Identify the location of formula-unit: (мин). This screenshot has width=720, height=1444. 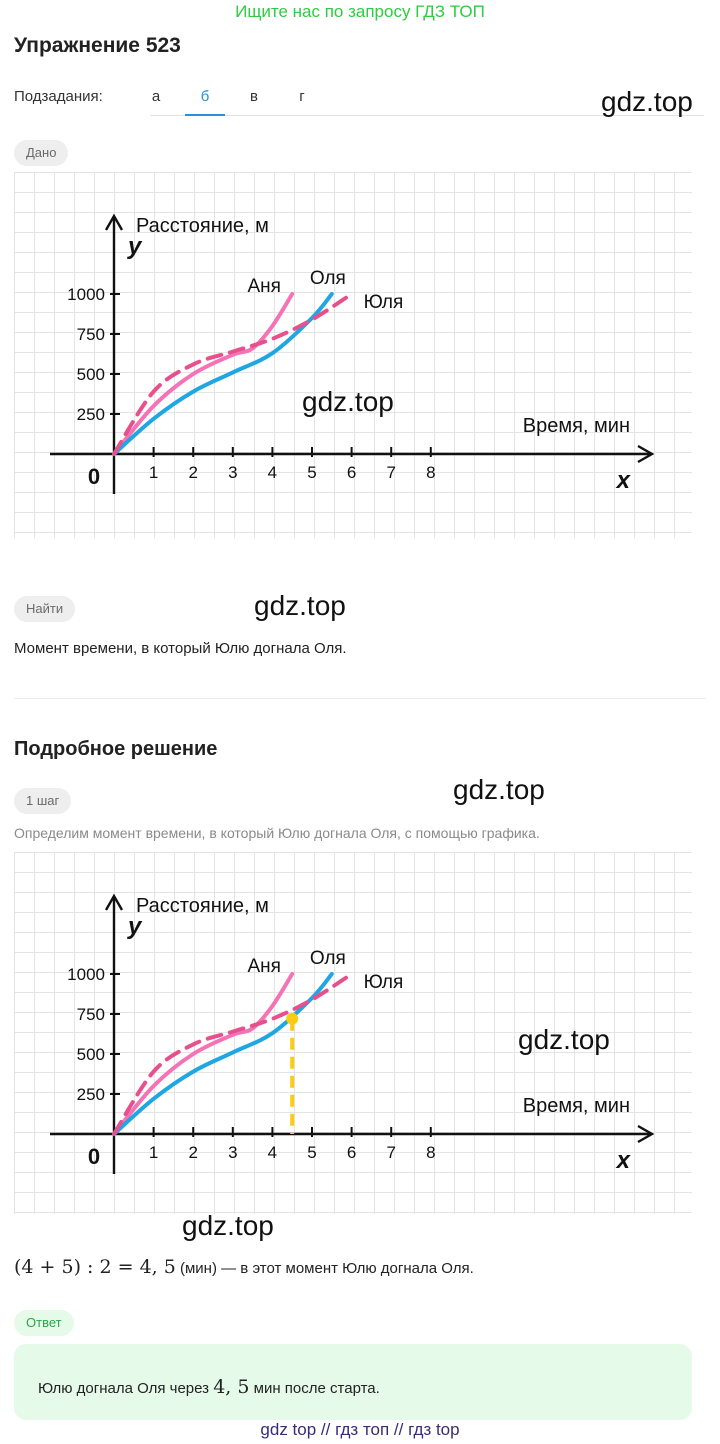
(198, 1268).